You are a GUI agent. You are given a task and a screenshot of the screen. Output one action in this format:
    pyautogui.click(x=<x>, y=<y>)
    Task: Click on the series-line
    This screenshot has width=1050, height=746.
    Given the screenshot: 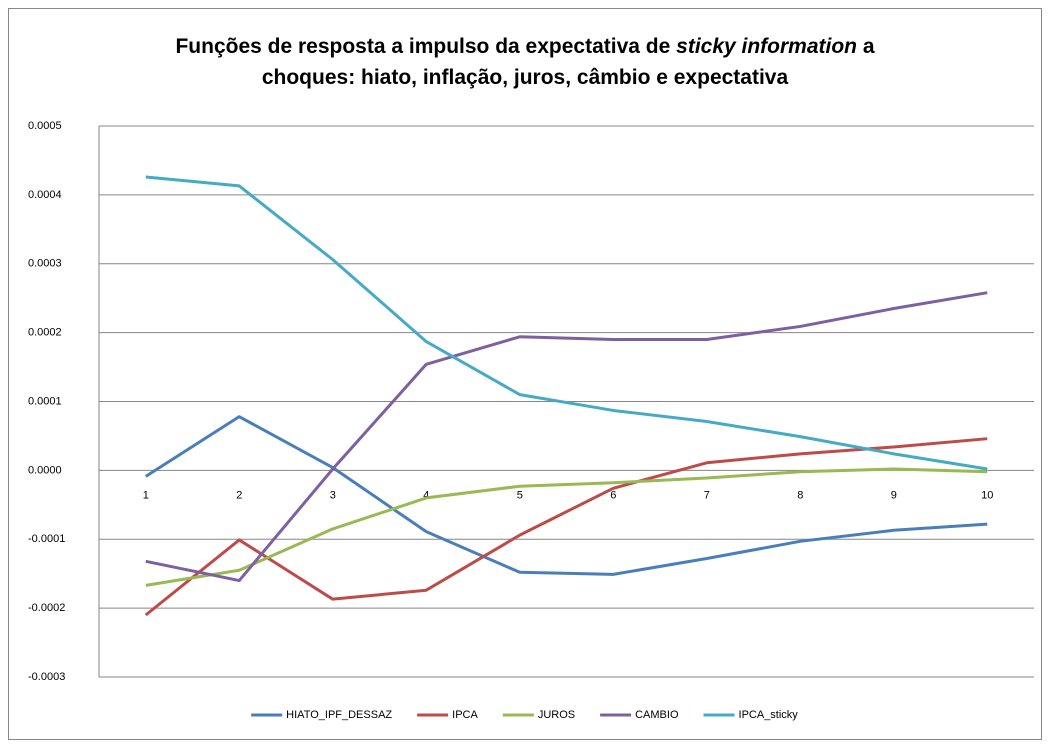 What is the action you would take?
    pyautogui.click(x=566, y=527)
    